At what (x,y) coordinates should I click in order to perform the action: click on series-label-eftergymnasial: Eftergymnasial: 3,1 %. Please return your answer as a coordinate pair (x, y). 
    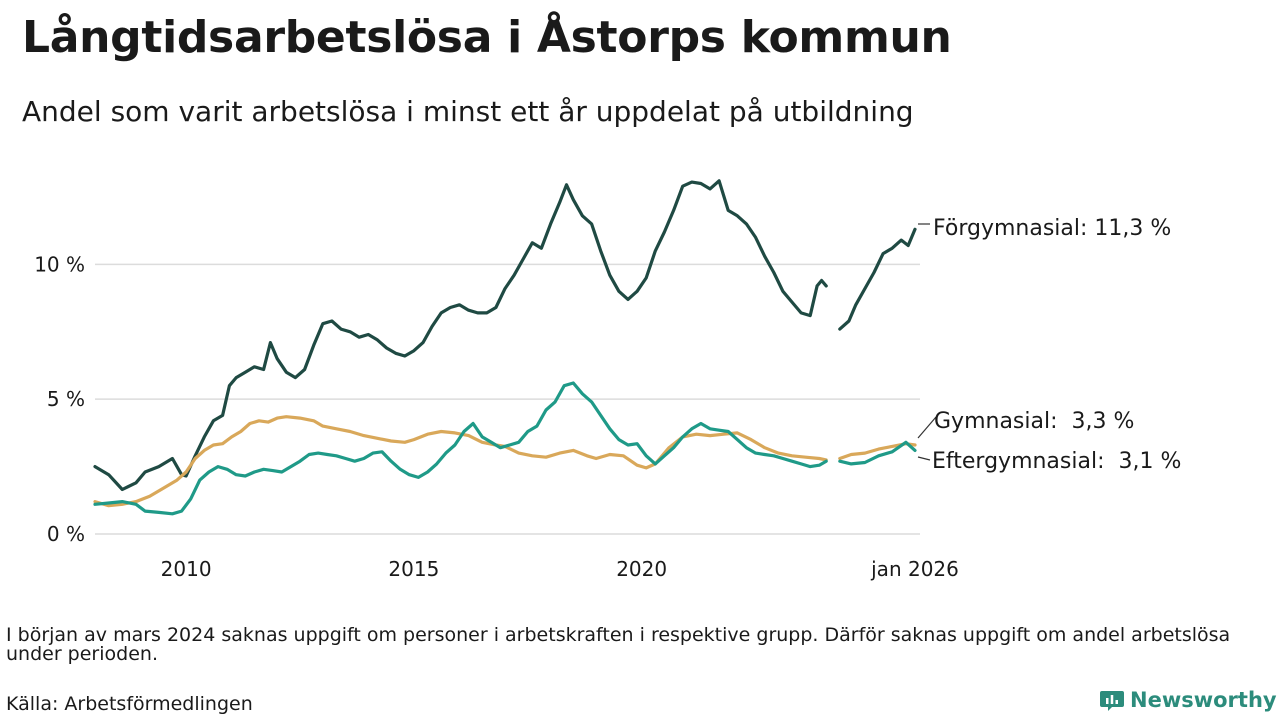
    Looking at the image, I should click on (1056, 461).